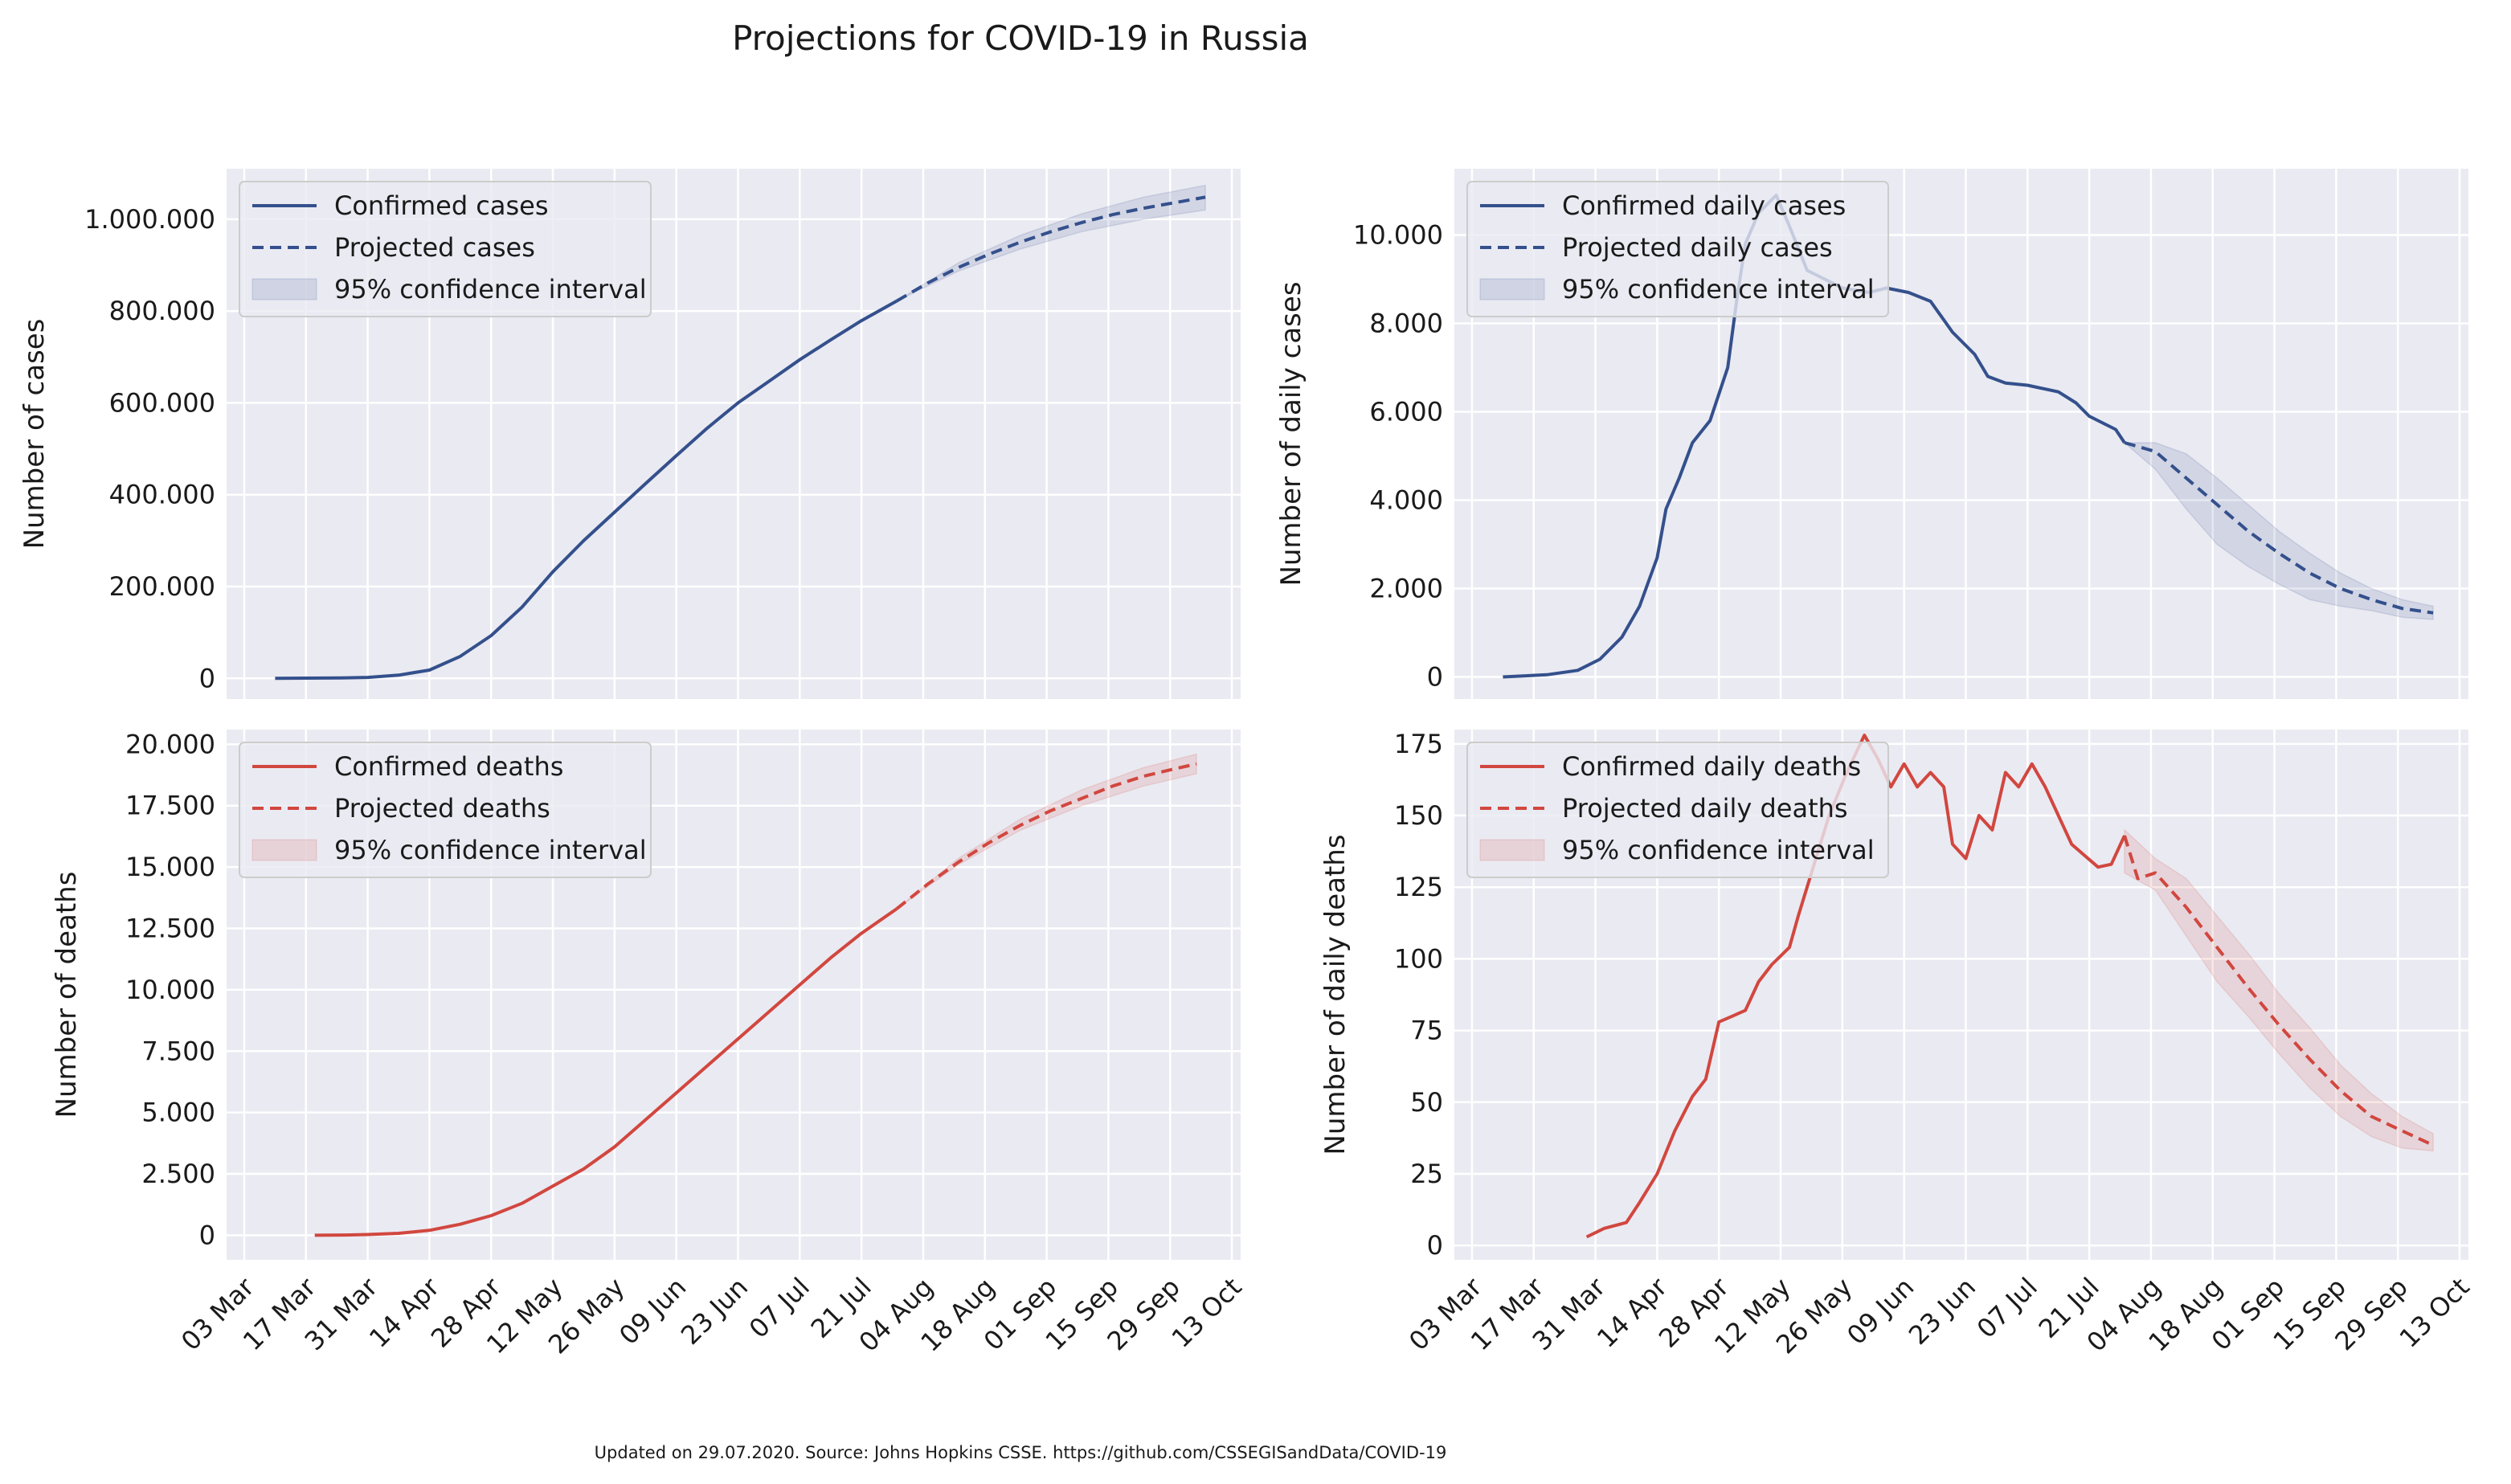 The height and width of the screenshot is (1484, 2511). What do you see at coordinates (1697, 247) in the screenshot?
I see `legend-label: Projected daily cases` at bounding box center [1697, 247].